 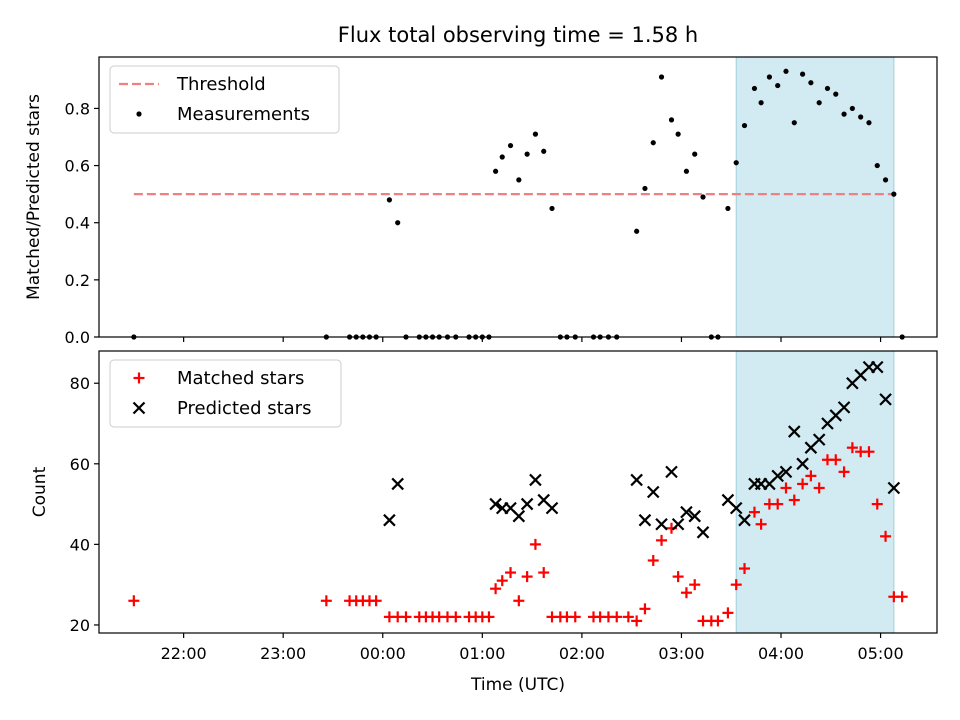 I want to click on x-tick-label: 01:00, so click(x=482, y=653).